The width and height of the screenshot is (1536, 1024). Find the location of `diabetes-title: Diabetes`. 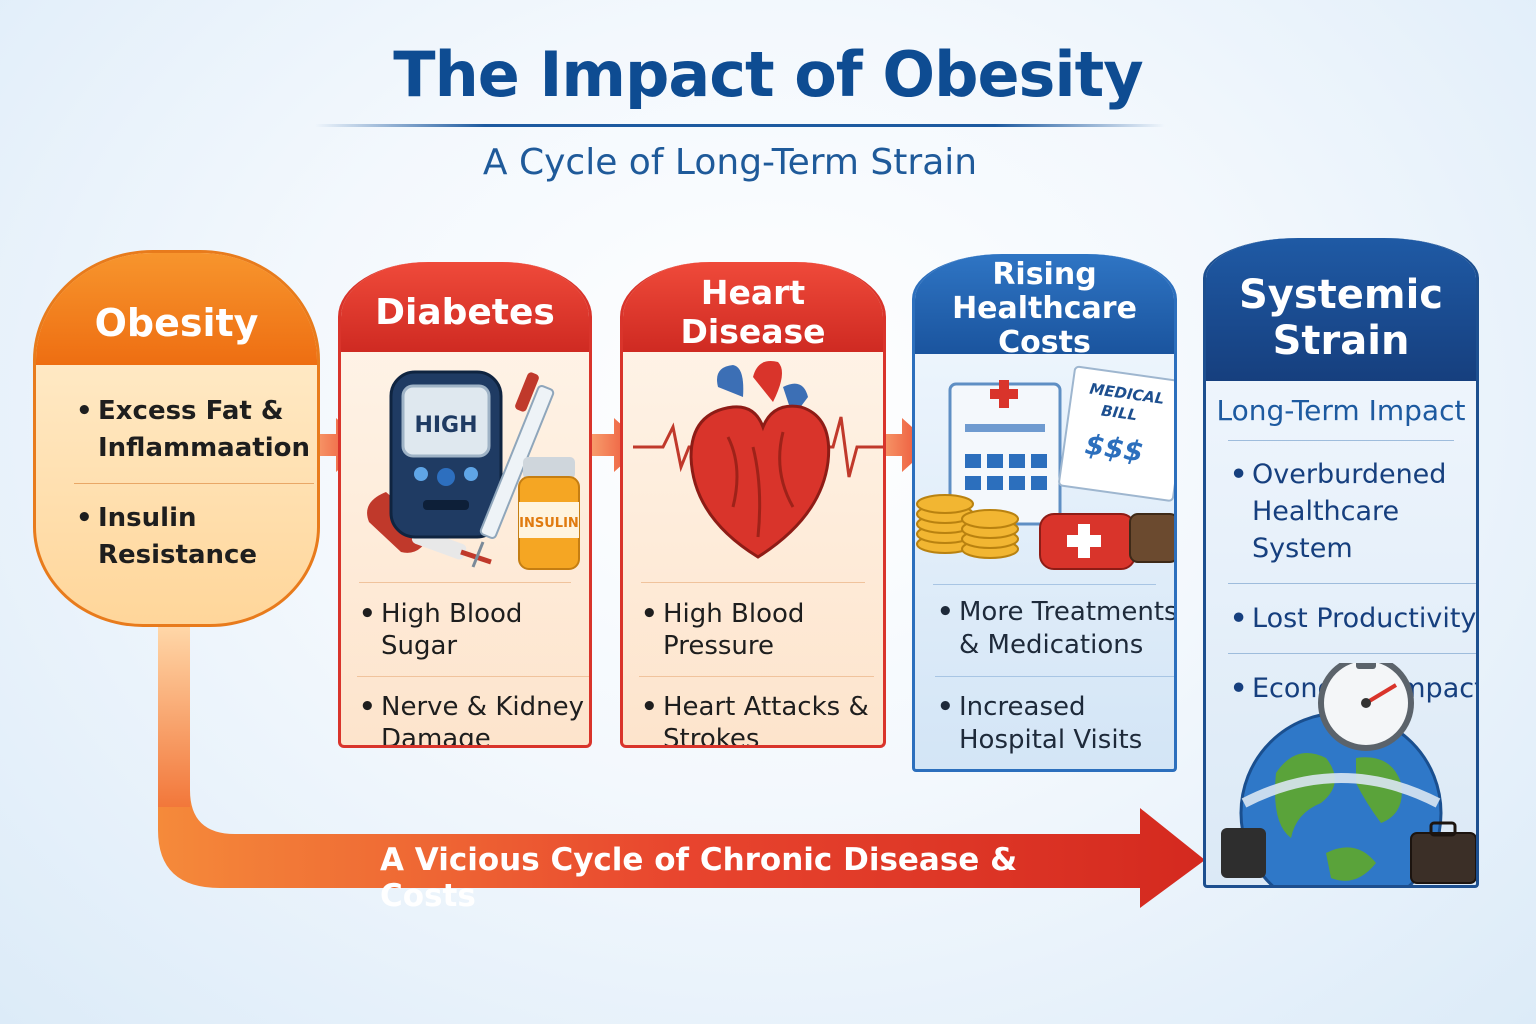

diabetes-title: Diabetes is located at coordinates (465, 307).